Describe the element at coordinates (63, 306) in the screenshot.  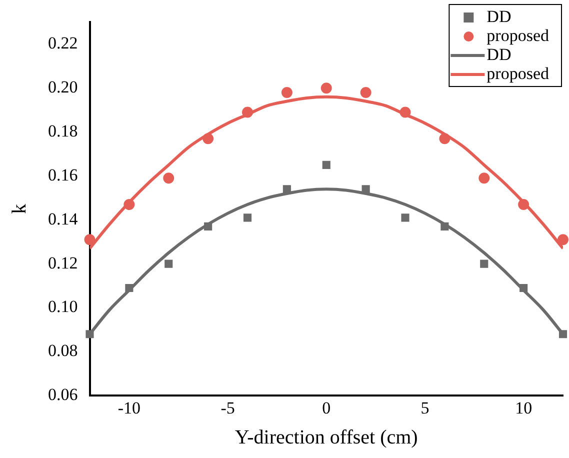
I see `y-tick-label: 0.10` at that location.